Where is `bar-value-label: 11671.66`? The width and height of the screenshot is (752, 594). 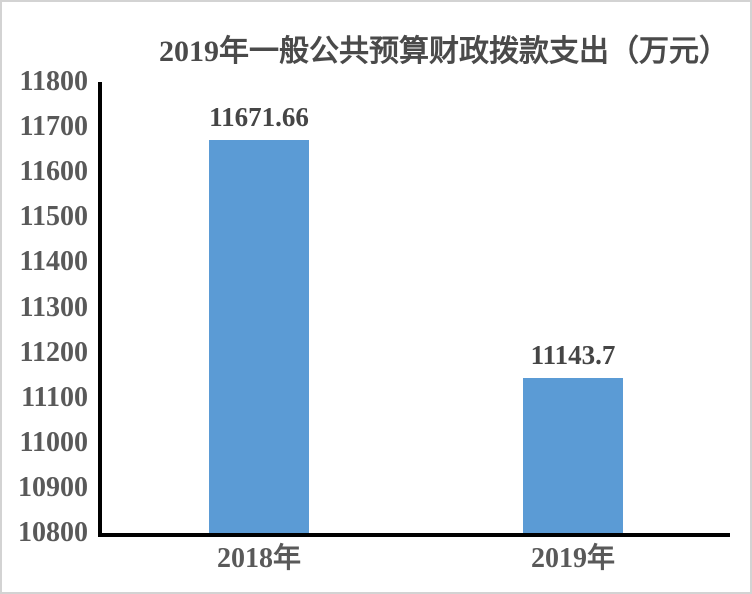 bar-value-label: 11671.66 is located at coordinates (259, 116).